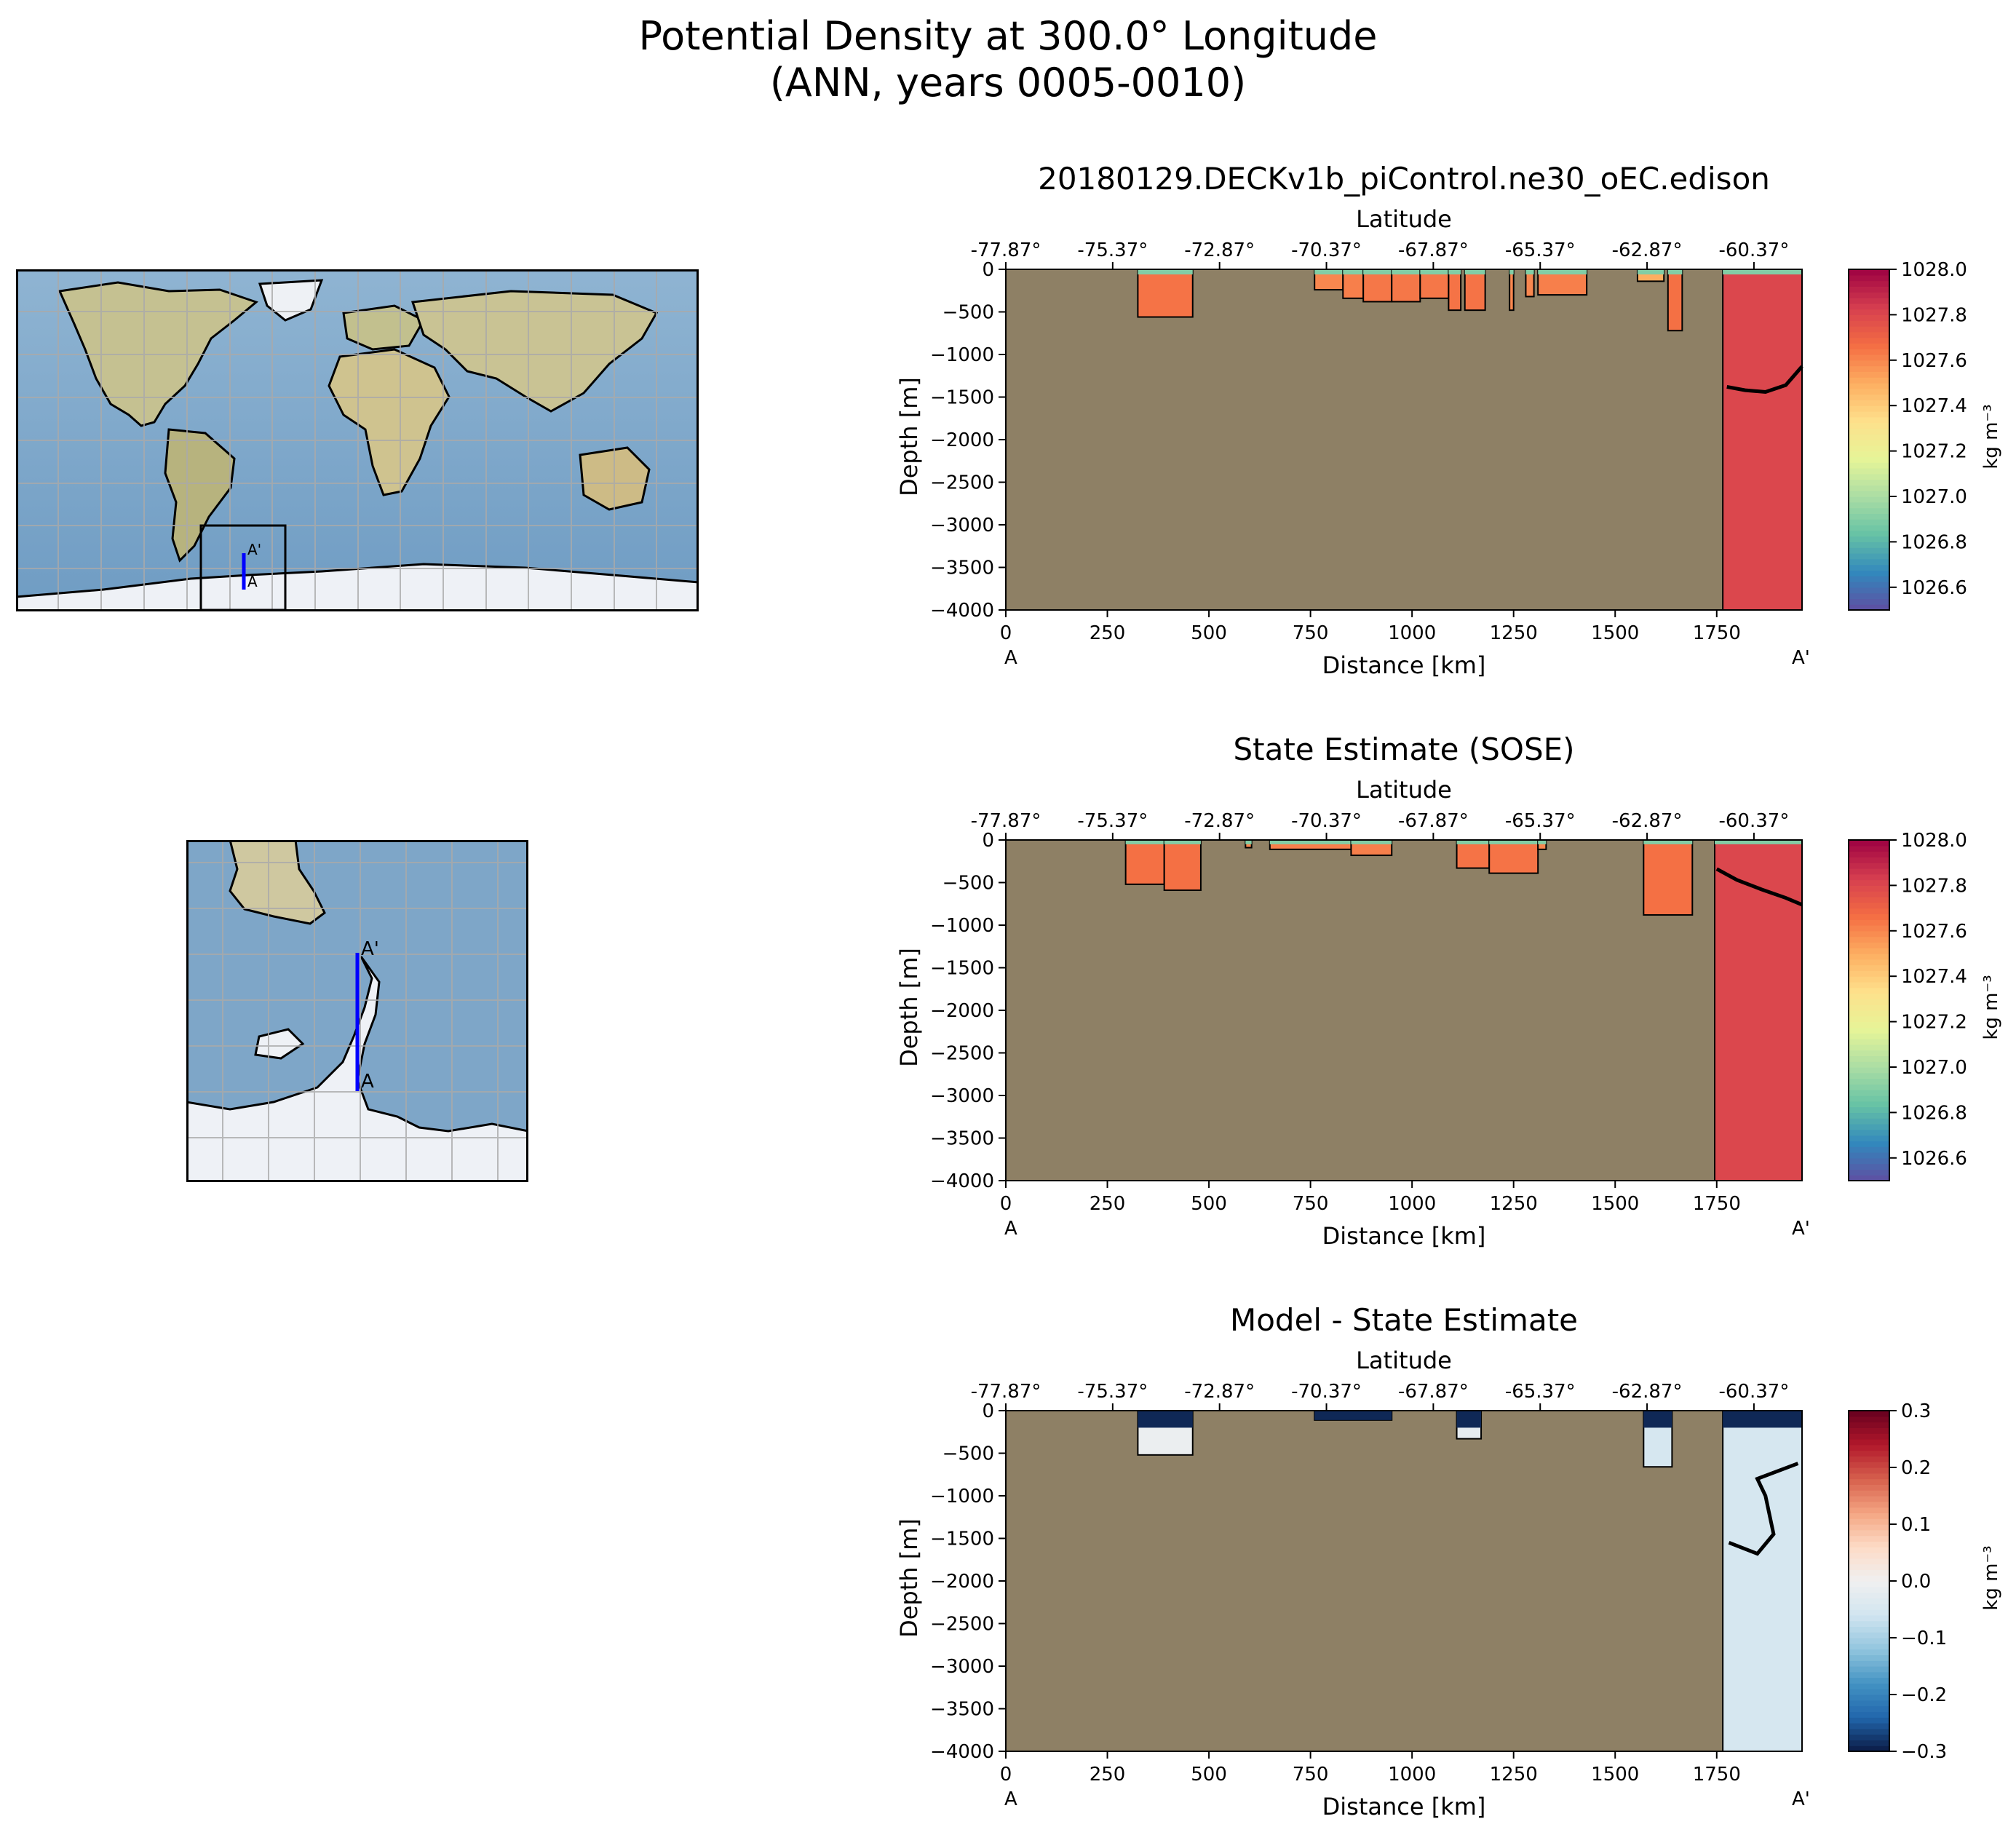 The width and height of the screenshot is (2016, 1827). What do you see at coordinates (1916, 1582) in the screenshot?
I see `colorbar-tick-label: 0.0` at bounding box center [1916, 1582].